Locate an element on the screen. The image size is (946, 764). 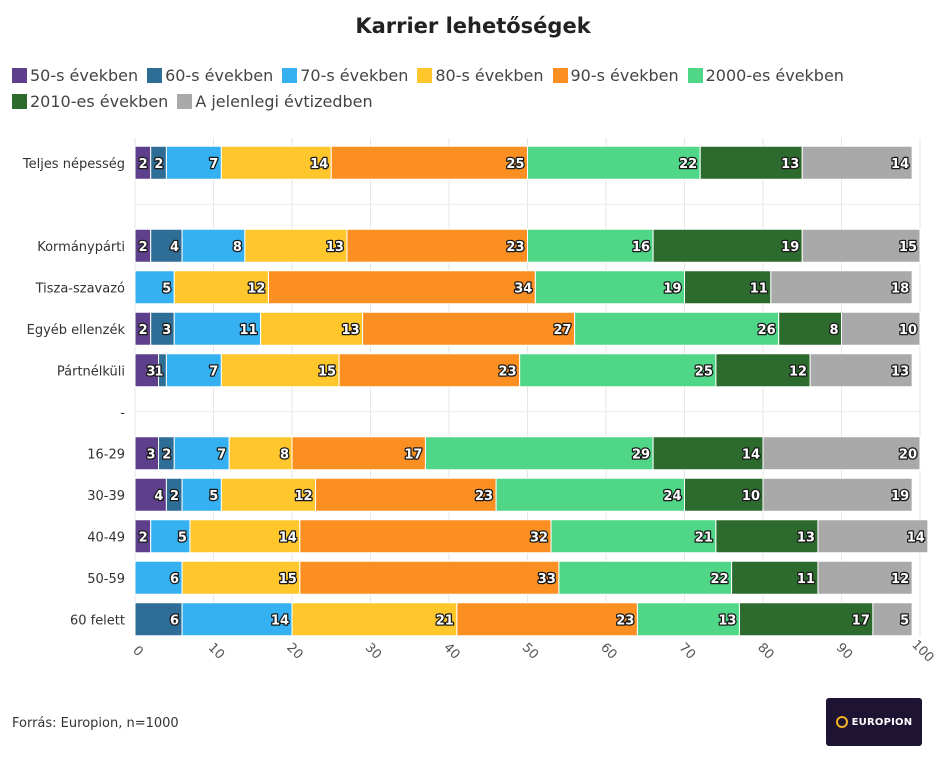
data-label: 20 is located at coordinates (908, 454).